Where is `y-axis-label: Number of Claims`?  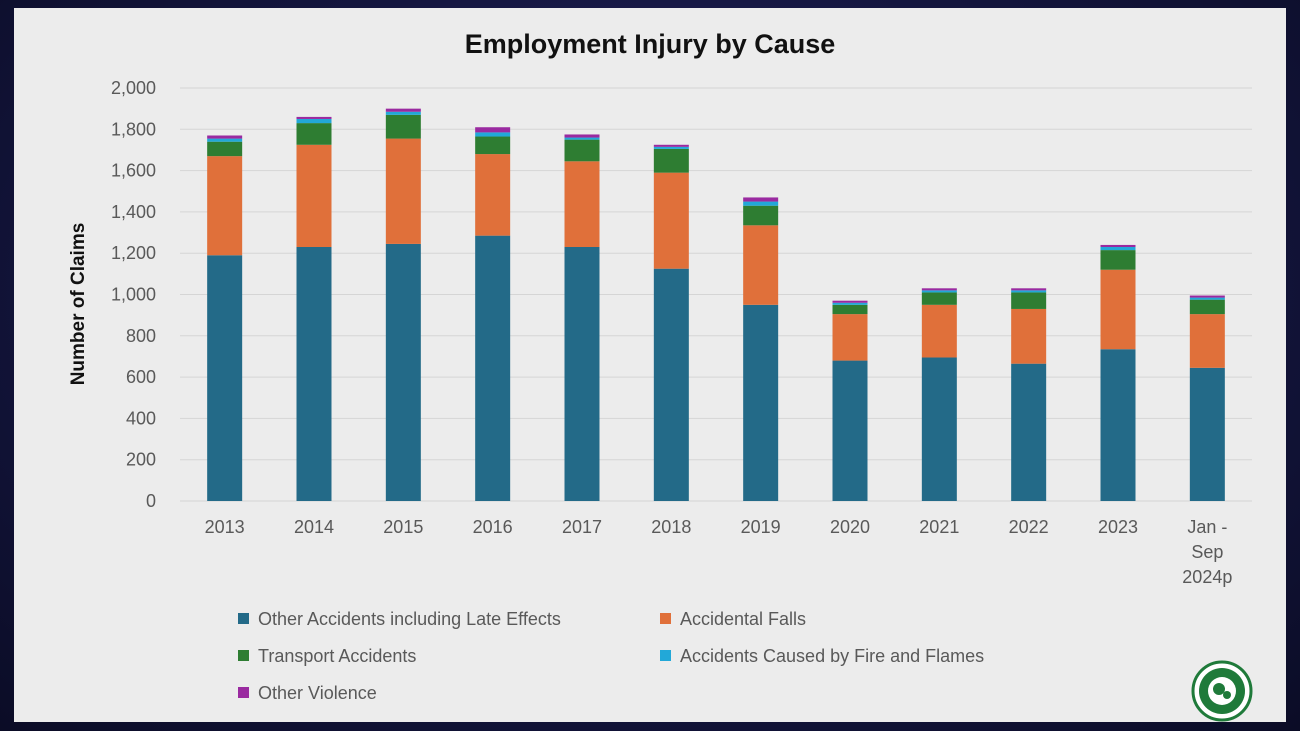
y-axis-label: Number of Claims is located at coordinates (78, 304).